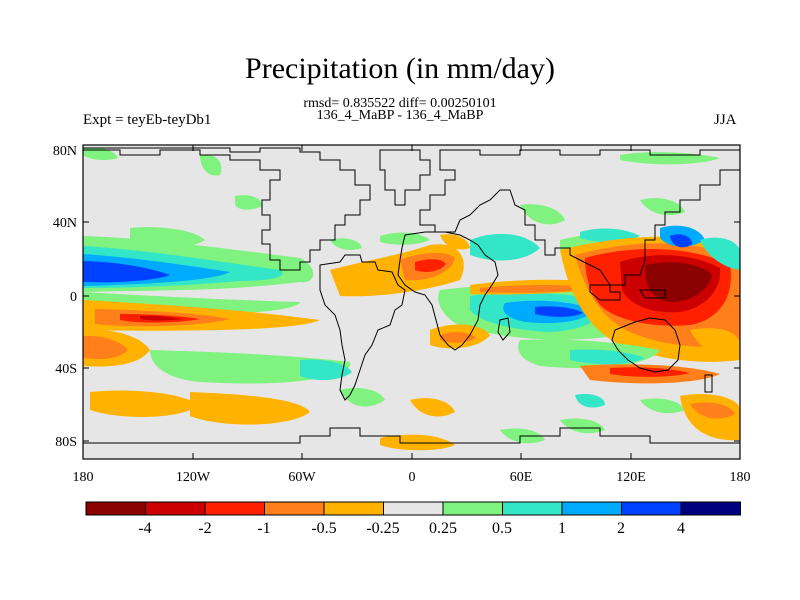 Image resolution: width=800 pixels, height=600 pixels. I want to click on lon-tick-label: 120W, so click(193, 477).